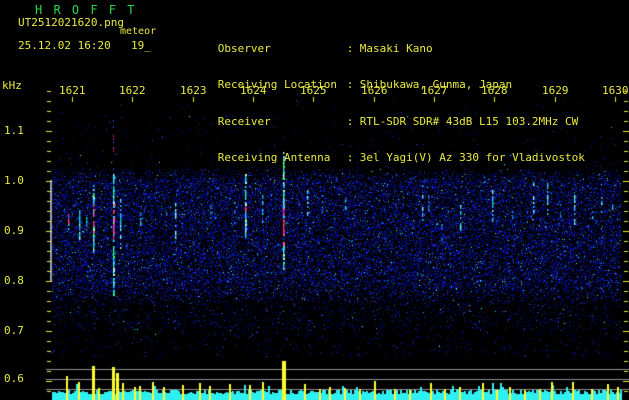 The height and width of the screenshot is (400, 629). I want to click on y-tick-label: 0.9, so click(14, 230).